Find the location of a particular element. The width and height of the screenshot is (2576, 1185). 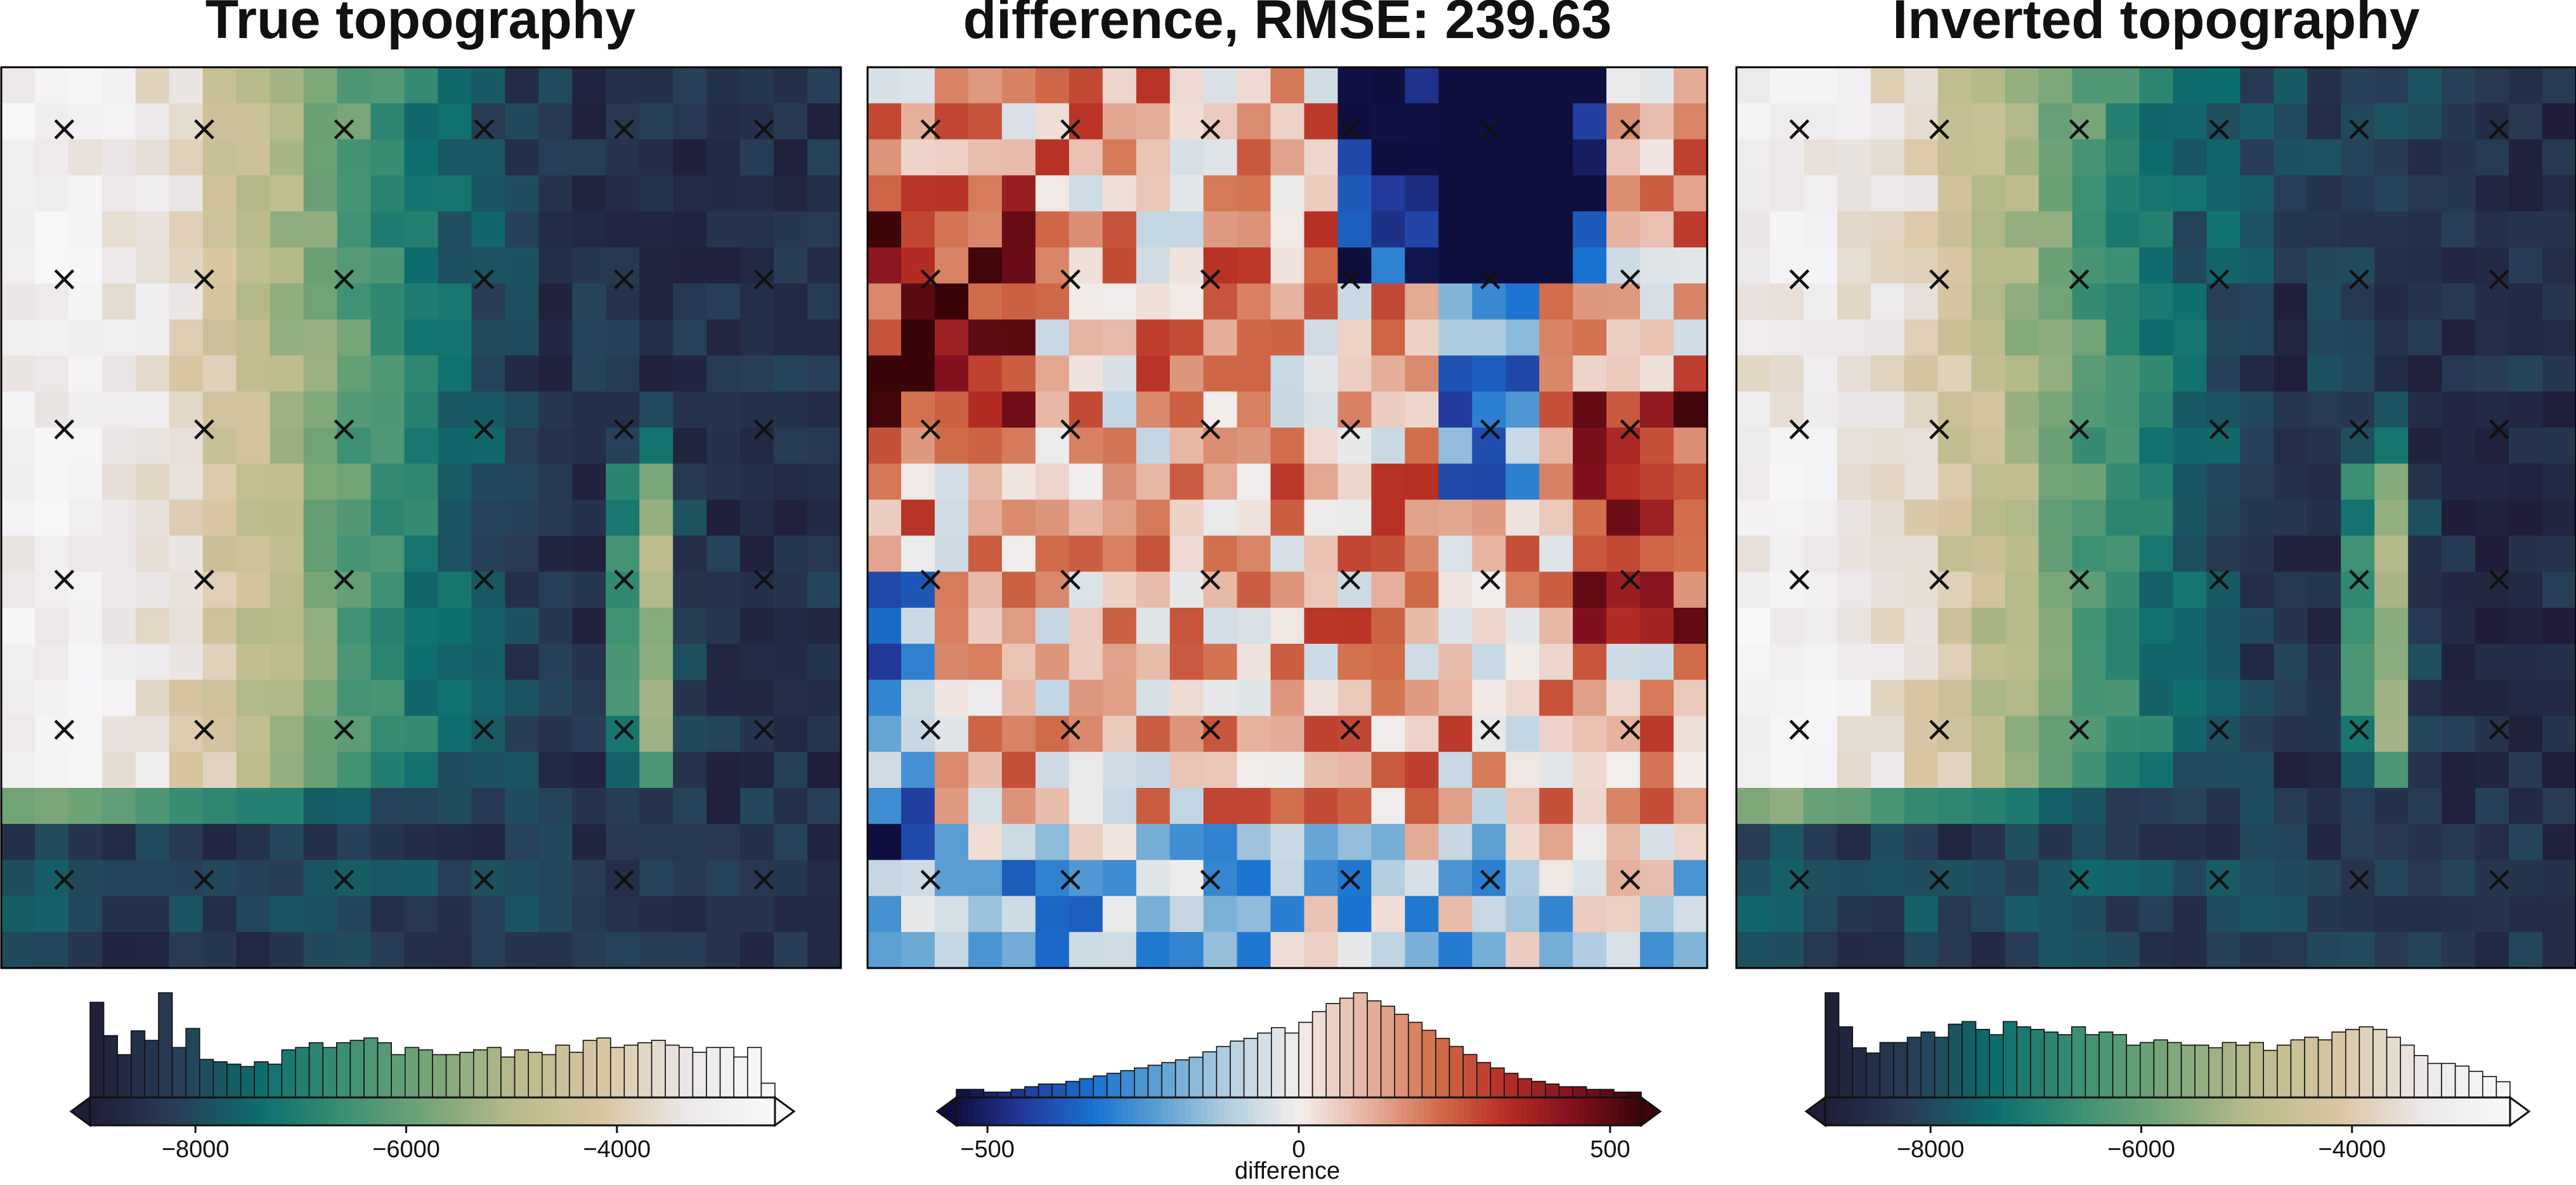

colorbar-tick-label: −4000 is located at coordinates (2352, 1150).